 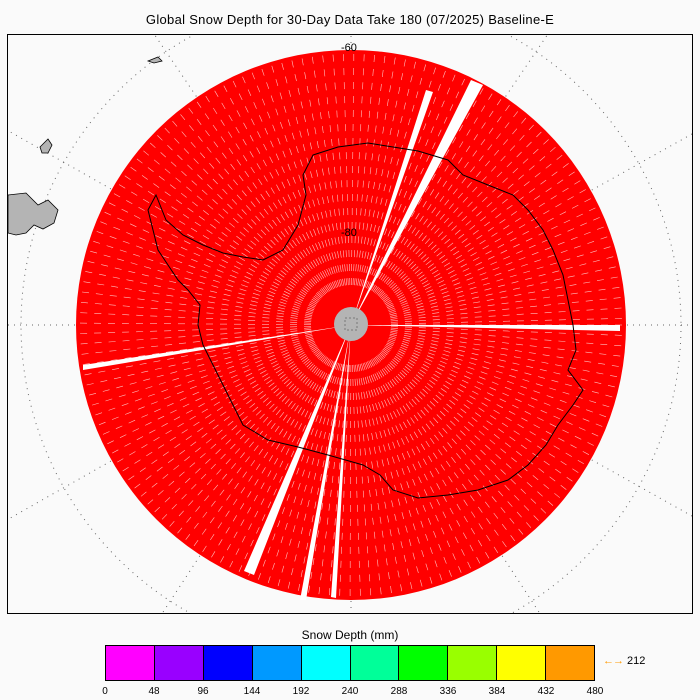 I want to click on land-masses, so click(x=85, y=146).